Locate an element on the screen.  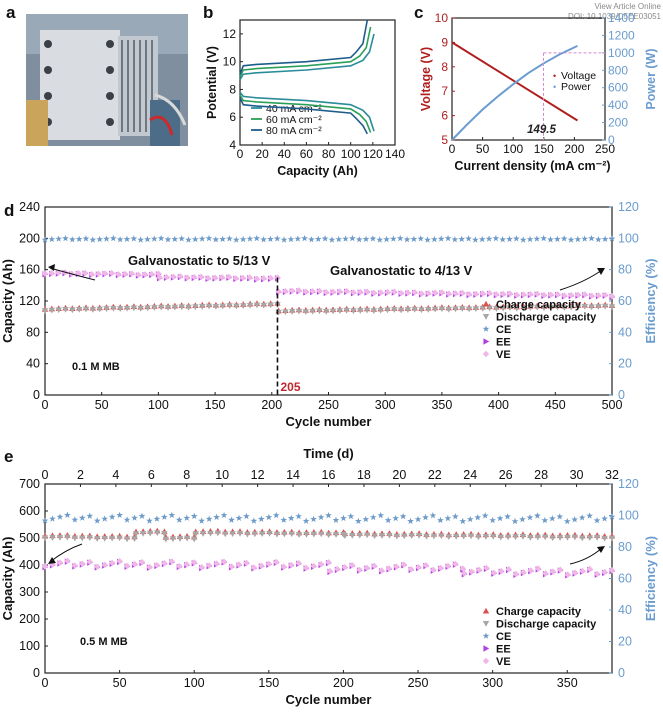
x2-tick-label: 28 is located at coordinates (541, 475).